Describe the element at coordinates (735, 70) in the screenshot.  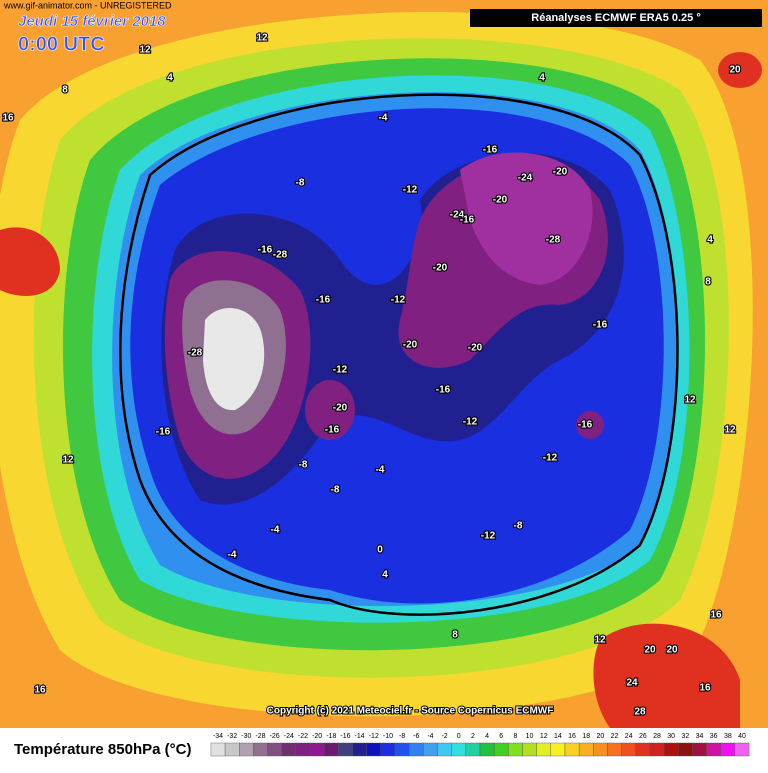
I see `contour-label: 20` at that location.